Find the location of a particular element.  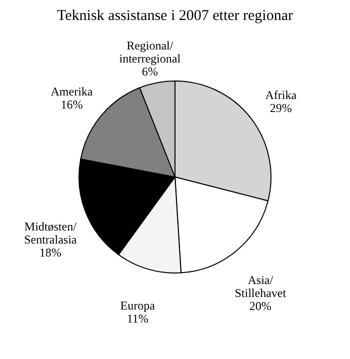

data-label: 11% is located at coordinates (137, 319).